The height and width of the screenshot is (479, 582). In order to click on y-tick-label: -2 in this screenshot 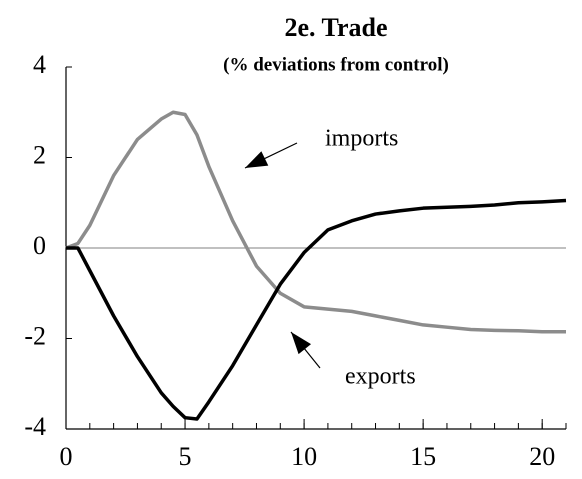, I will do `click(35, 335)`.